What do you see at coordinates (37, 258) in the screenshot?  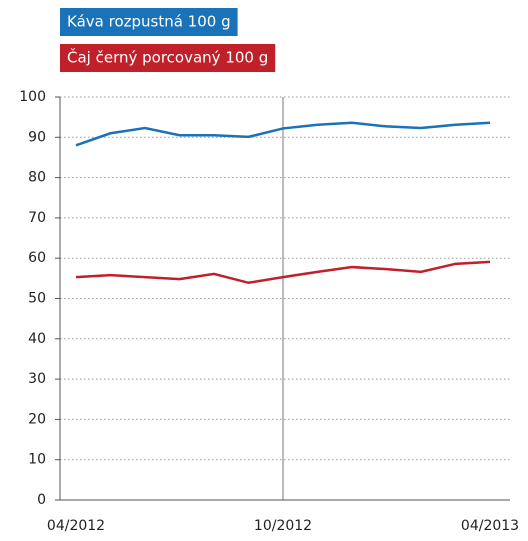 I see `y-tick-label: 60` at bounding box center [37, 258].